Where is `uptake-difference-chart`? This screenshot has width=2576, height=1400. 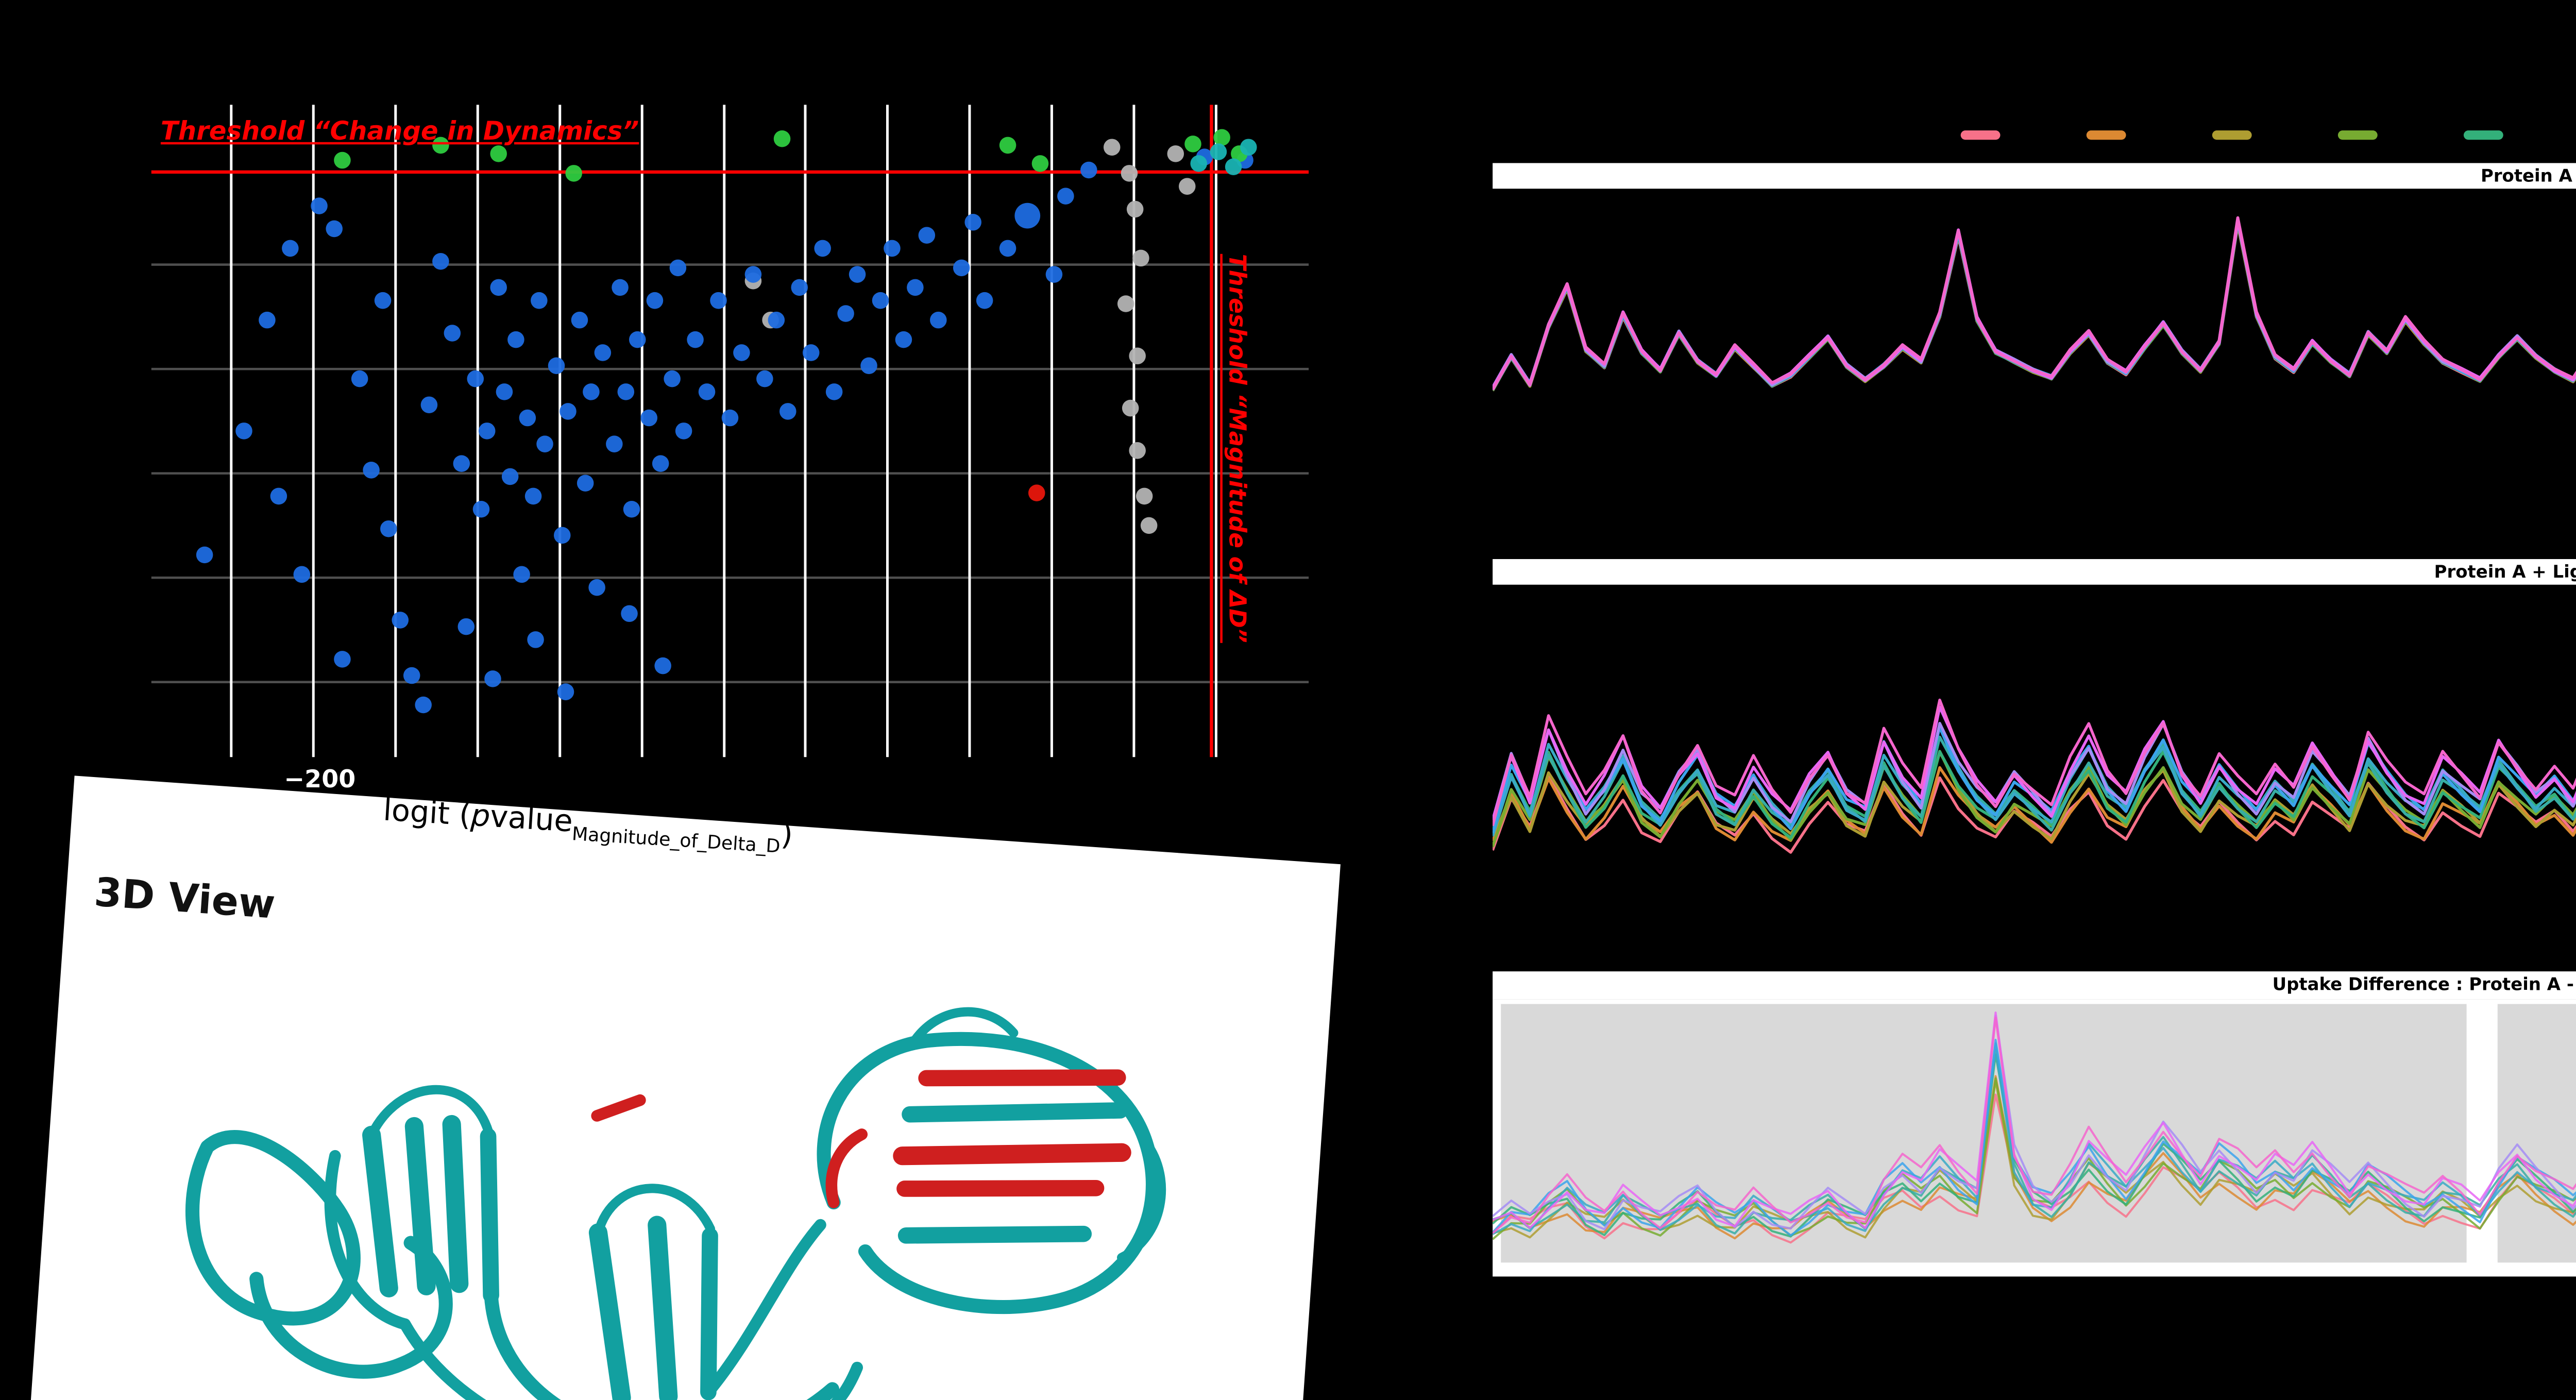
uptake-difference-chart is located at coordinates (2034, 1138).